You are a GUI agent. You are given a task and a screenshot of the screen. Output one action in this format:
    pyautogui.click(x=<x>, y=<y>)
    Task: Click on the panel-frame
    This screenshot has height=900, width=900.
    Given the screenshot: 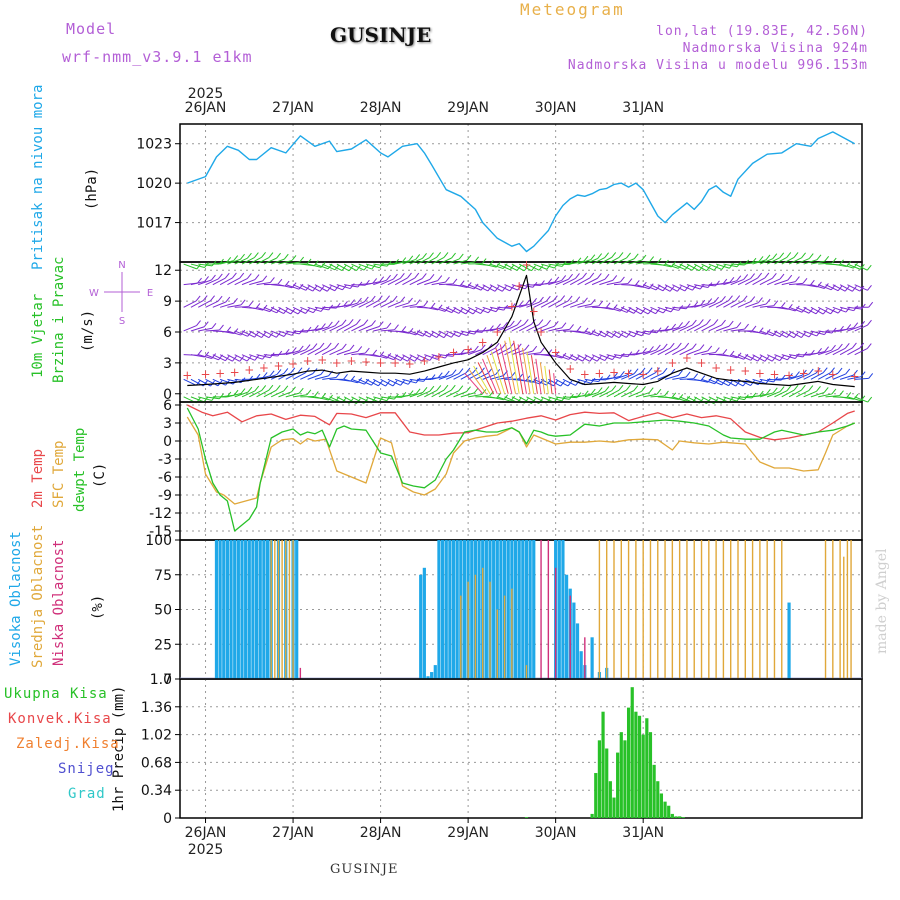 What is the action you would take?
    pyautogui.click(x=521, y=193)
    